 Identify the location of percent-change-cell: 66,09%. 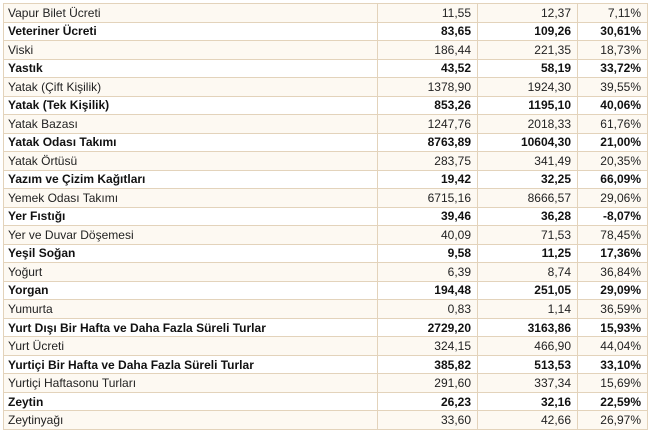
(612, 179).